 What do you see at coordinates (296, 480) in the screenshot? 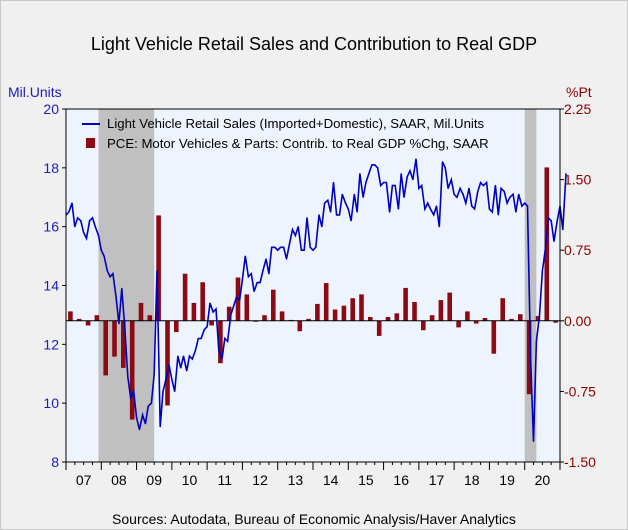
I see `x-tick-label-7: 13` at bounding box center [296, 480].